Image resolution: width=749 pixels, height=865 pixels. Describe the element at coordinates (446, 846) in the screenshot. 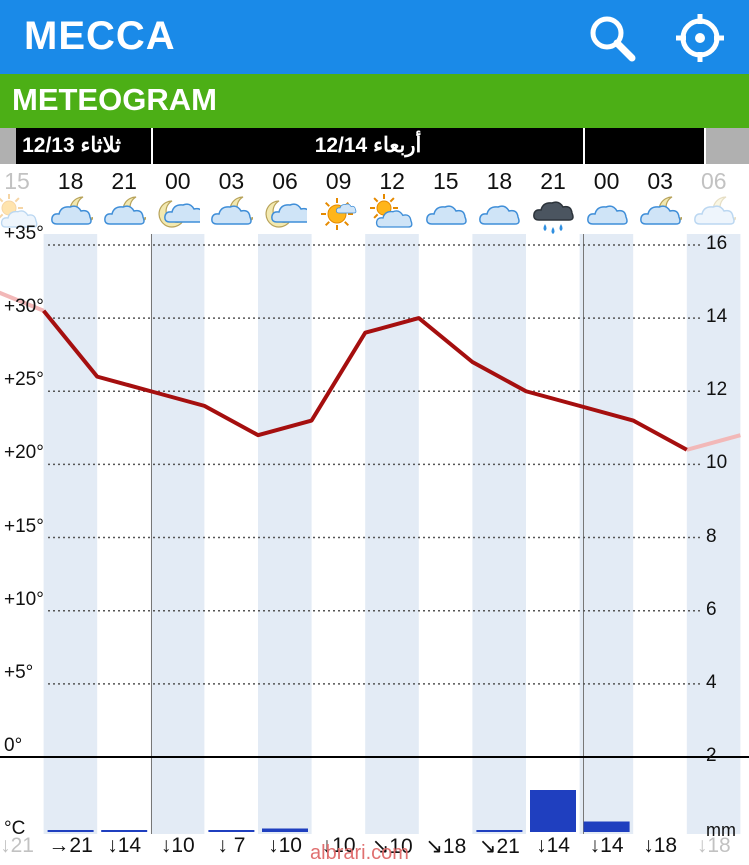

I see `wind-label: ↘18` at that location.